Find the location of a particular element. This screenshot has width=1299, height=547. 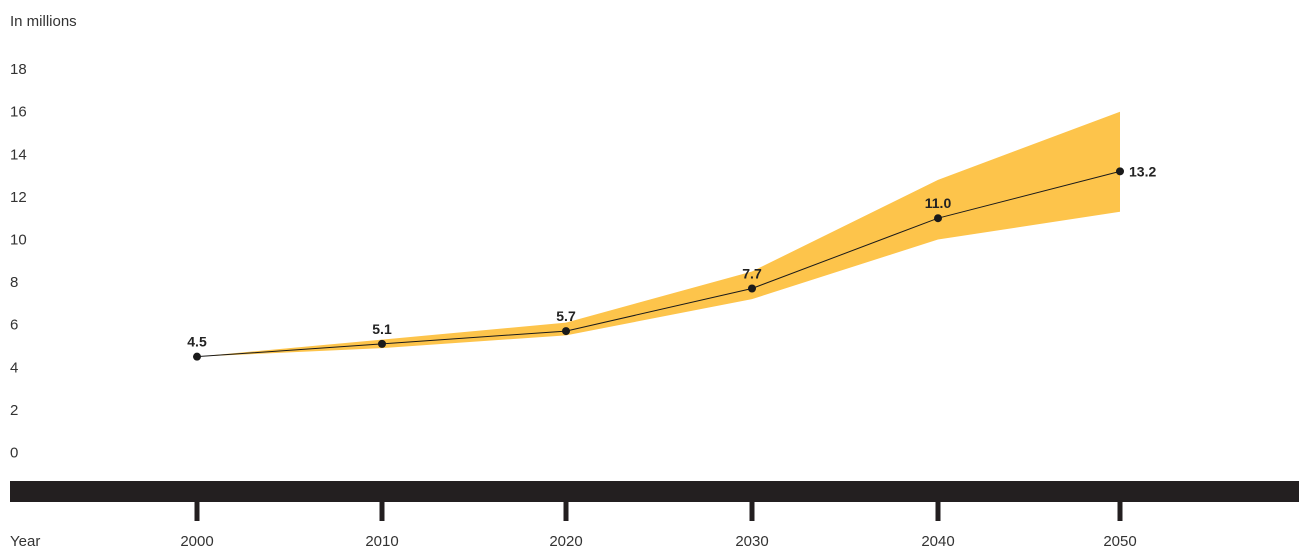

x-tick-label: 2050 is located at coordinates (1119, 540).